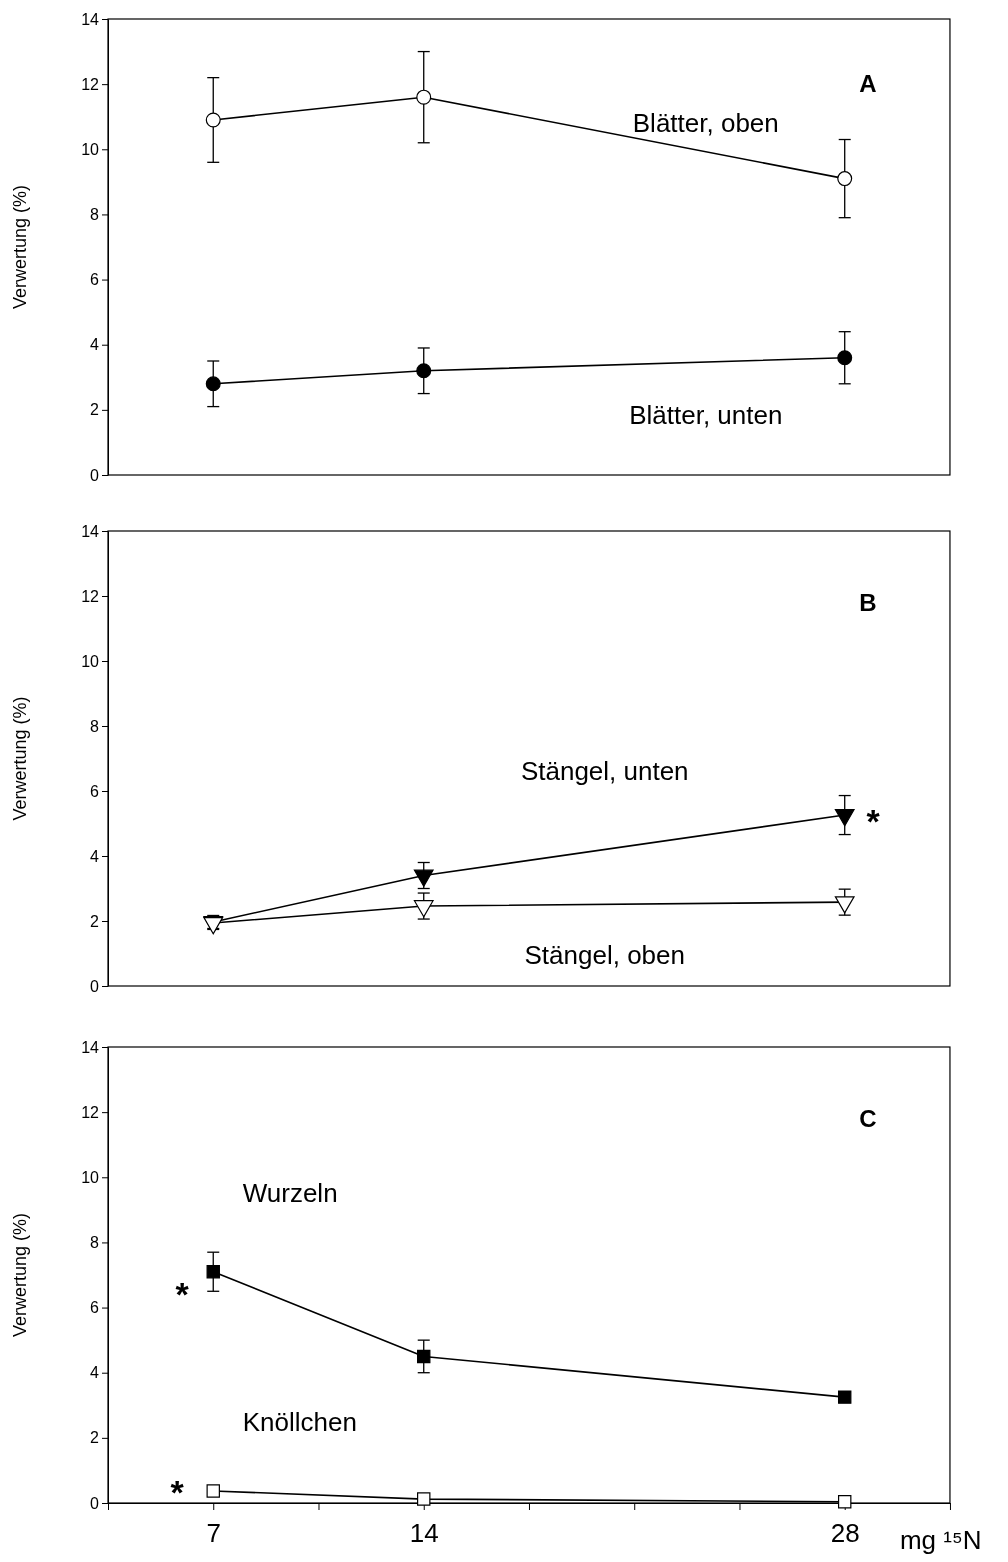 This screenshot has width=1008, height=1562. Describe the element at coordinates (868, 602) in the screenshot. I see `annotation: B` at that location.